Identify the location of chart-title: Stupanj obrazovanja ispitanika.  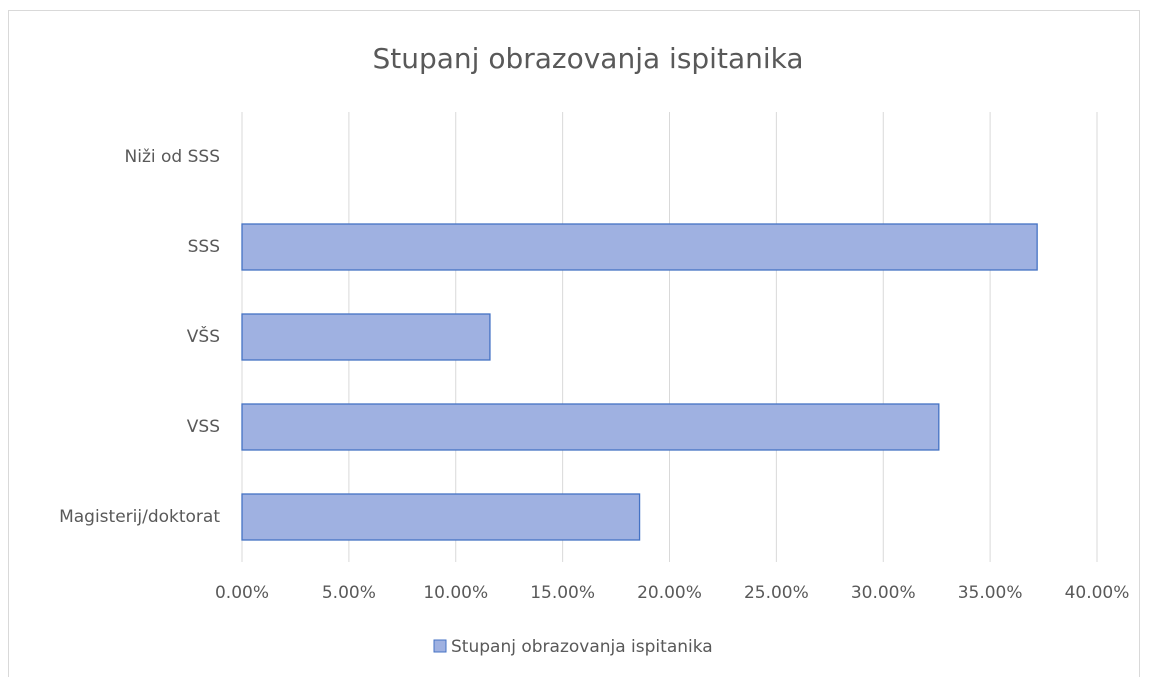
(587, 58).